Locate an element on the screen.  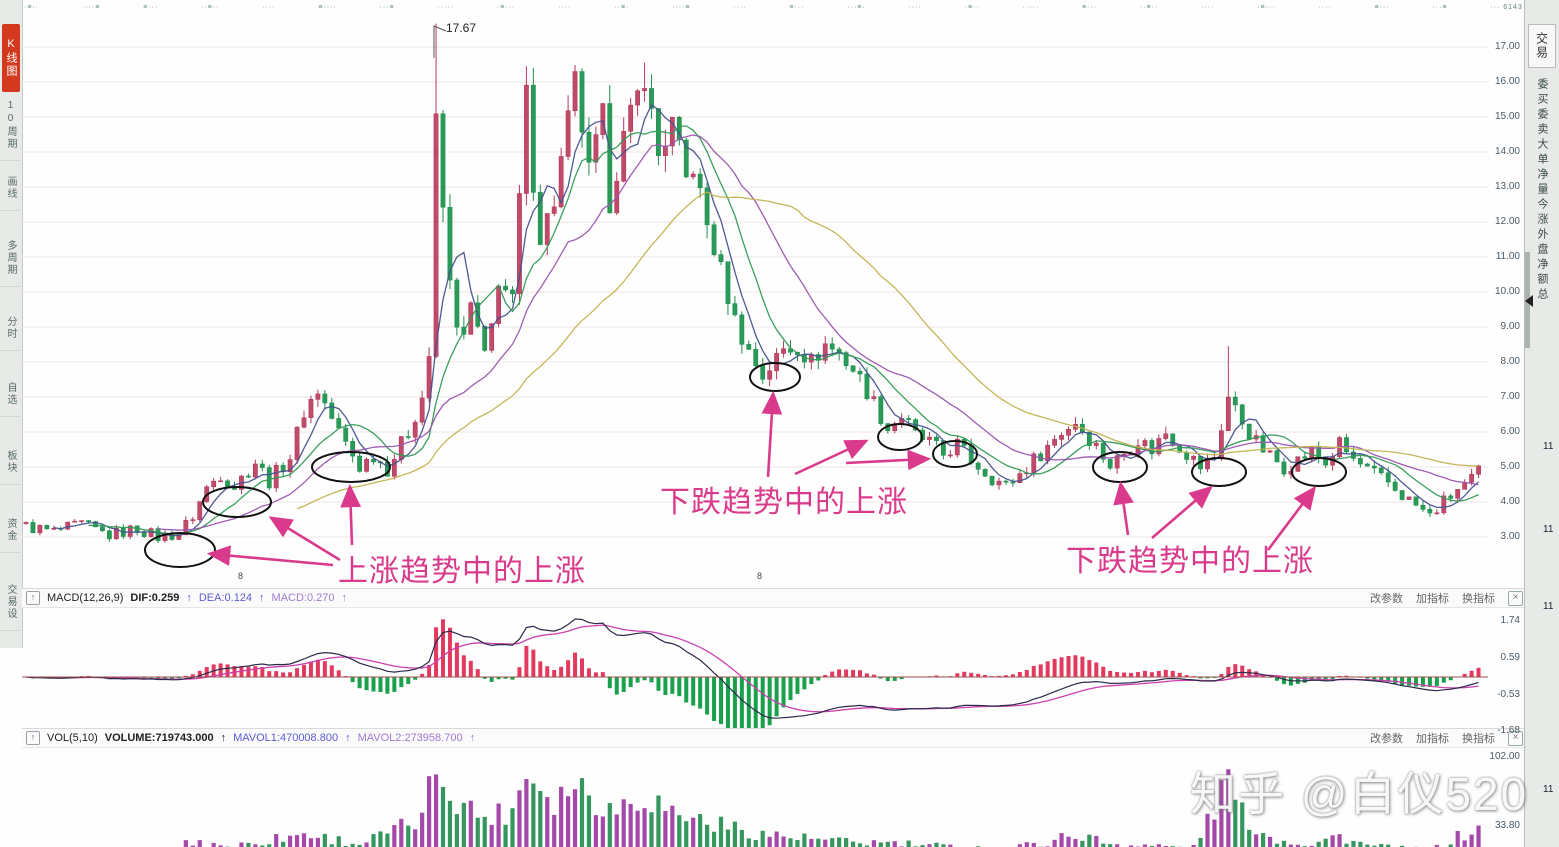
trade-tab-label: 交易 is located at coordinates (1541, 46).